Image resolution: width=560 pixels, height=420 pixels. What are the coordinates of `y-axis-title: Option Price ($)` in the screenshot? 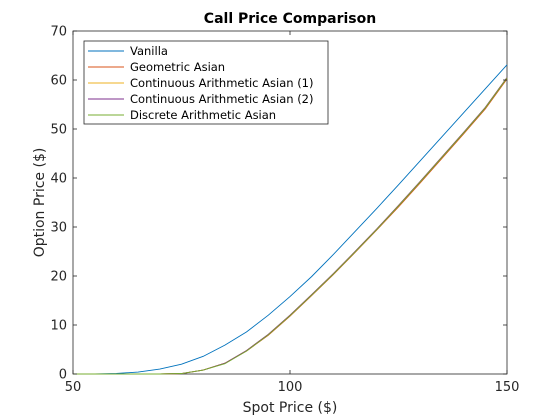 It's located at (40, 203).